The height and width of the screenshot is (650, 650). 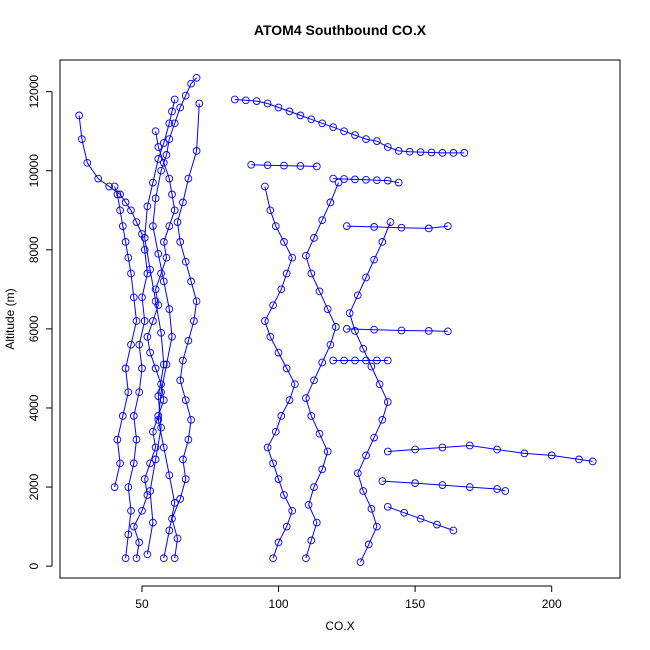 I want to click on y-axis-label: Altitude (m), so click(x=10, y=318).